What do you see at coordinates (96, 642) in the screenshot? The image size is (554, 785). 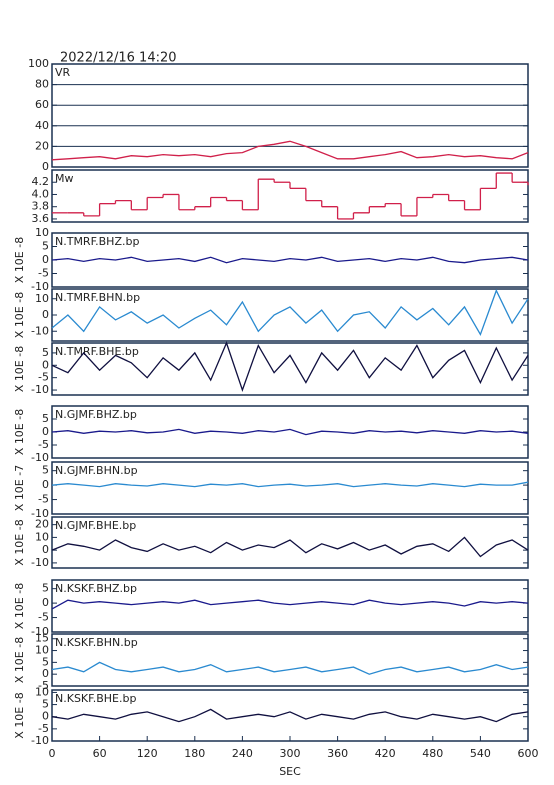 I see `panel-title: N.KSKF.BHN.bp` at bounding box center [96, 642].